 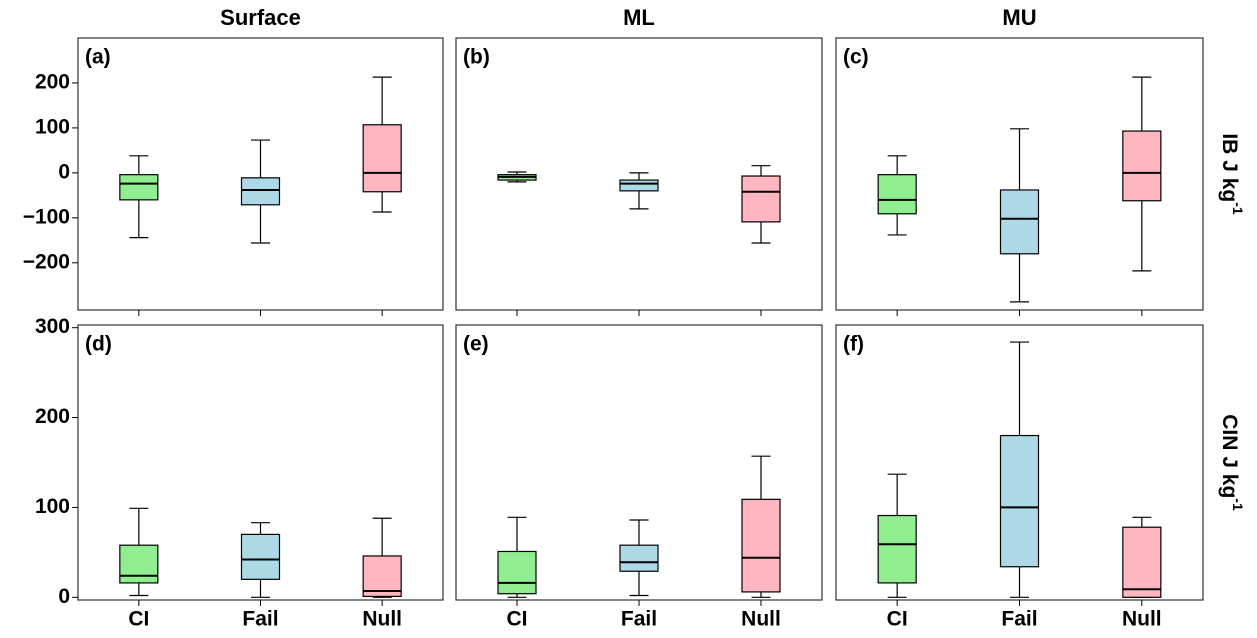 I want to click on y-axis-label: CIN J kg-1, so click(x=1232, y=462).